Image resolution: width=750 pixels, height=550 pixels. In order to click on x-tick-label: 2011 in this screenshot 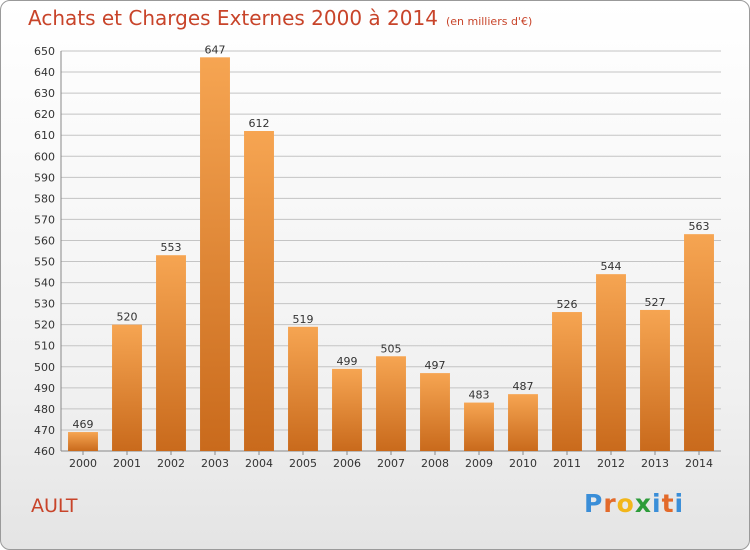, I will do `click(567, 463)`.